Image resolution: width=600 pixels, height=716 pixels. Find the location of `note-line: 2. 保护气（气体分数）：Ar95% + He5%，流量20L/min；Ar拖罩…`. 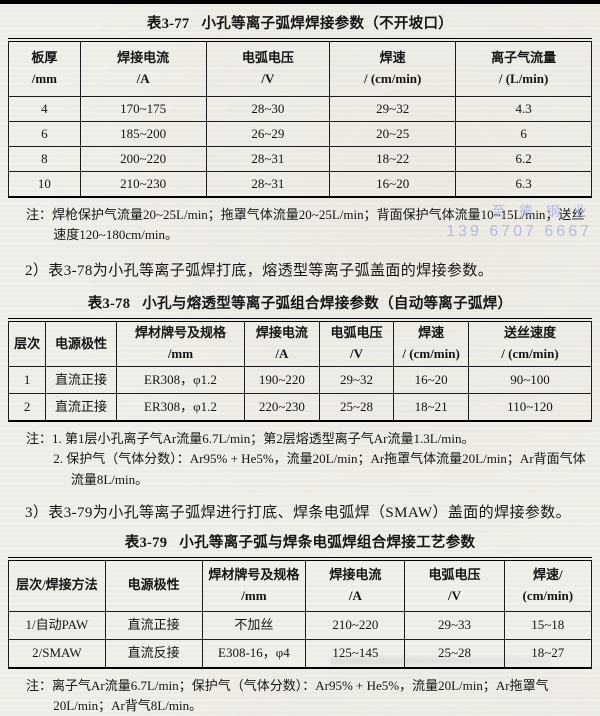

note-line: 2. 保护气（气体分数）：Ar95% + He5%，流量20L/min；Ar拖罩… is located at coordinates (319, 469).